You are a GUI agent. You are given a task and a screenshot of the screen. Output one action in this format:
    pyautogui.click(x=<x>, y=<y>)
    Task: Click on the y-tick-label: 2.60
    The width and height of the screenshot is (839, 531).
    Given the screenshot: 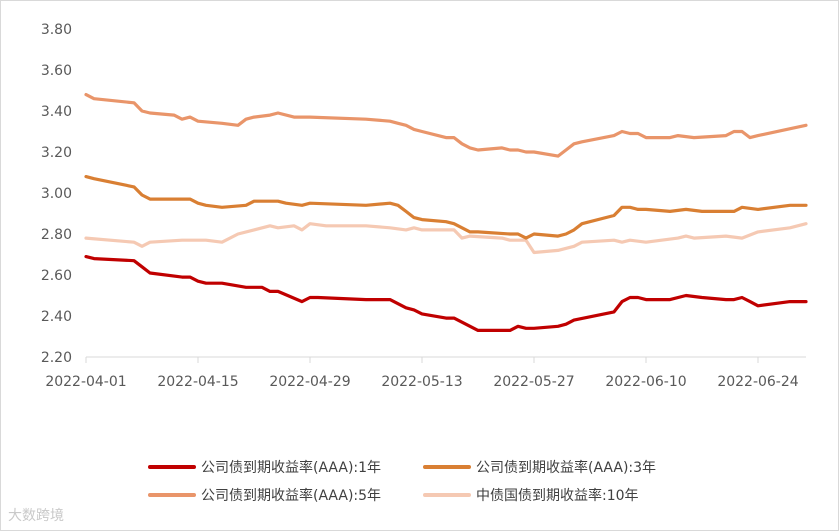 What is the action you would take?
    pyautogui.click(x=56, y=276)
    